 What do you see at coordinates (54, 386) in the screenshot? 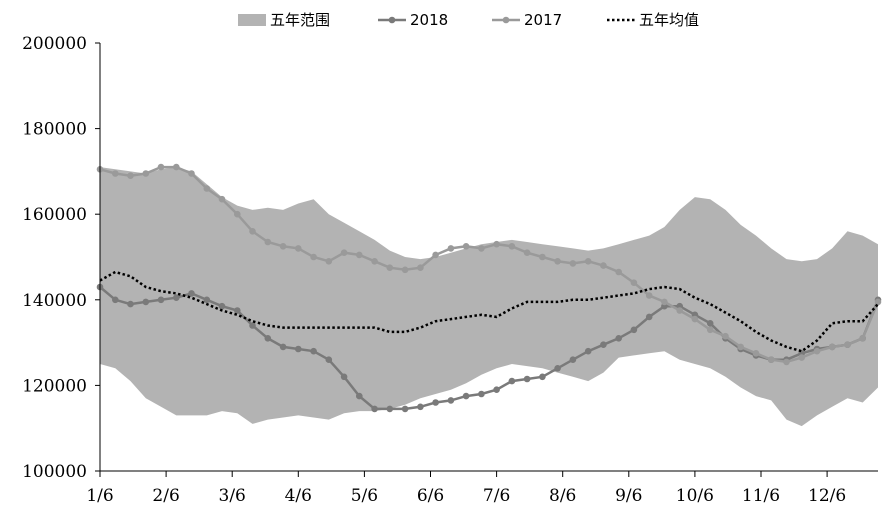
I see `y-tick-label: 120000` at bounding box center [54, 386].